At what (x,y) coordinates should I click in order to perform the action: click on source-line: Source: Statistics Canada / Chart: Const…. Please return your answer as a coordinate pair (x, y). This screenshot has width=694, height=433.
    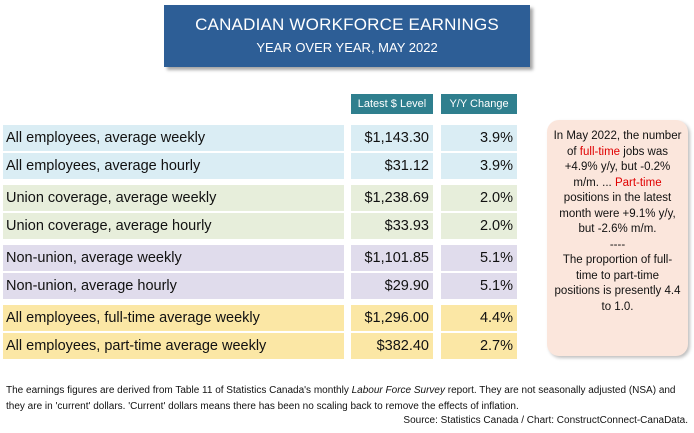
    Looking at the image, I should click on (545, 420).